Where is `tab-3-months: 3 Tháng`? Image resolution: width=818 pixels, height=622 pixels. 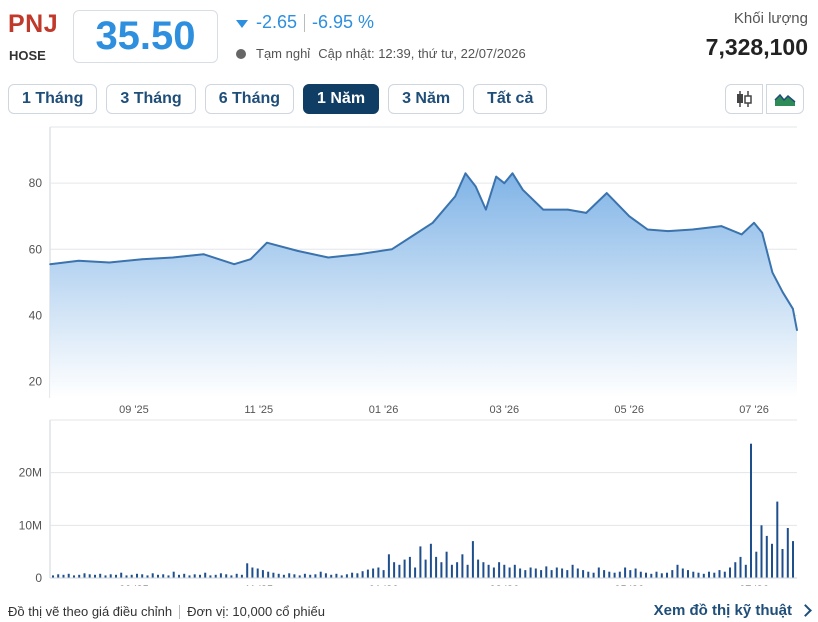
tab-3-months: 3 Tháng is located at coordinates (151, 99).